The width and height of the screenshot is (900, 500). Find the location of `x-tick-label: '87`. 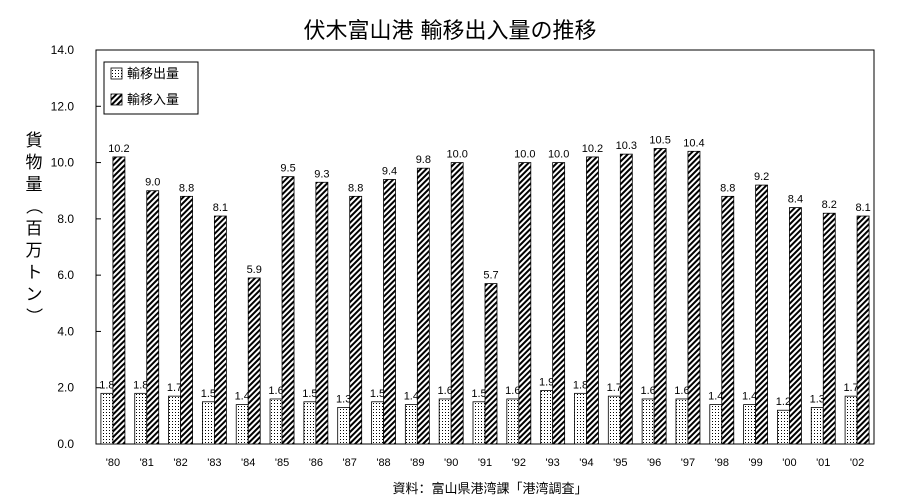

x-tick-label: '87 is located at coordinates (350, 463).